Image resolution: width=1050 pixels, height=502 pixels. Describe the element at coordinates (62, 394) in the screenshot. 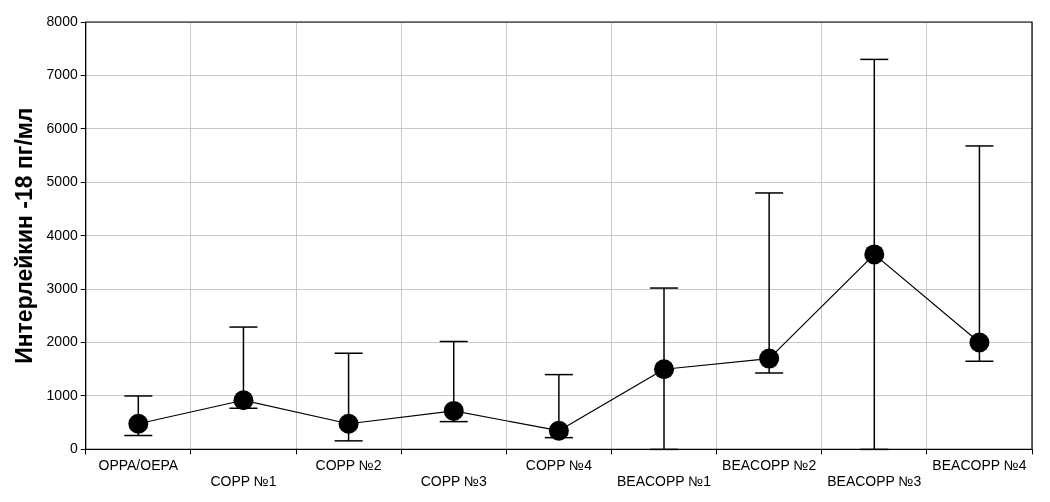

I see `y-tick-label: 1000` at that location.